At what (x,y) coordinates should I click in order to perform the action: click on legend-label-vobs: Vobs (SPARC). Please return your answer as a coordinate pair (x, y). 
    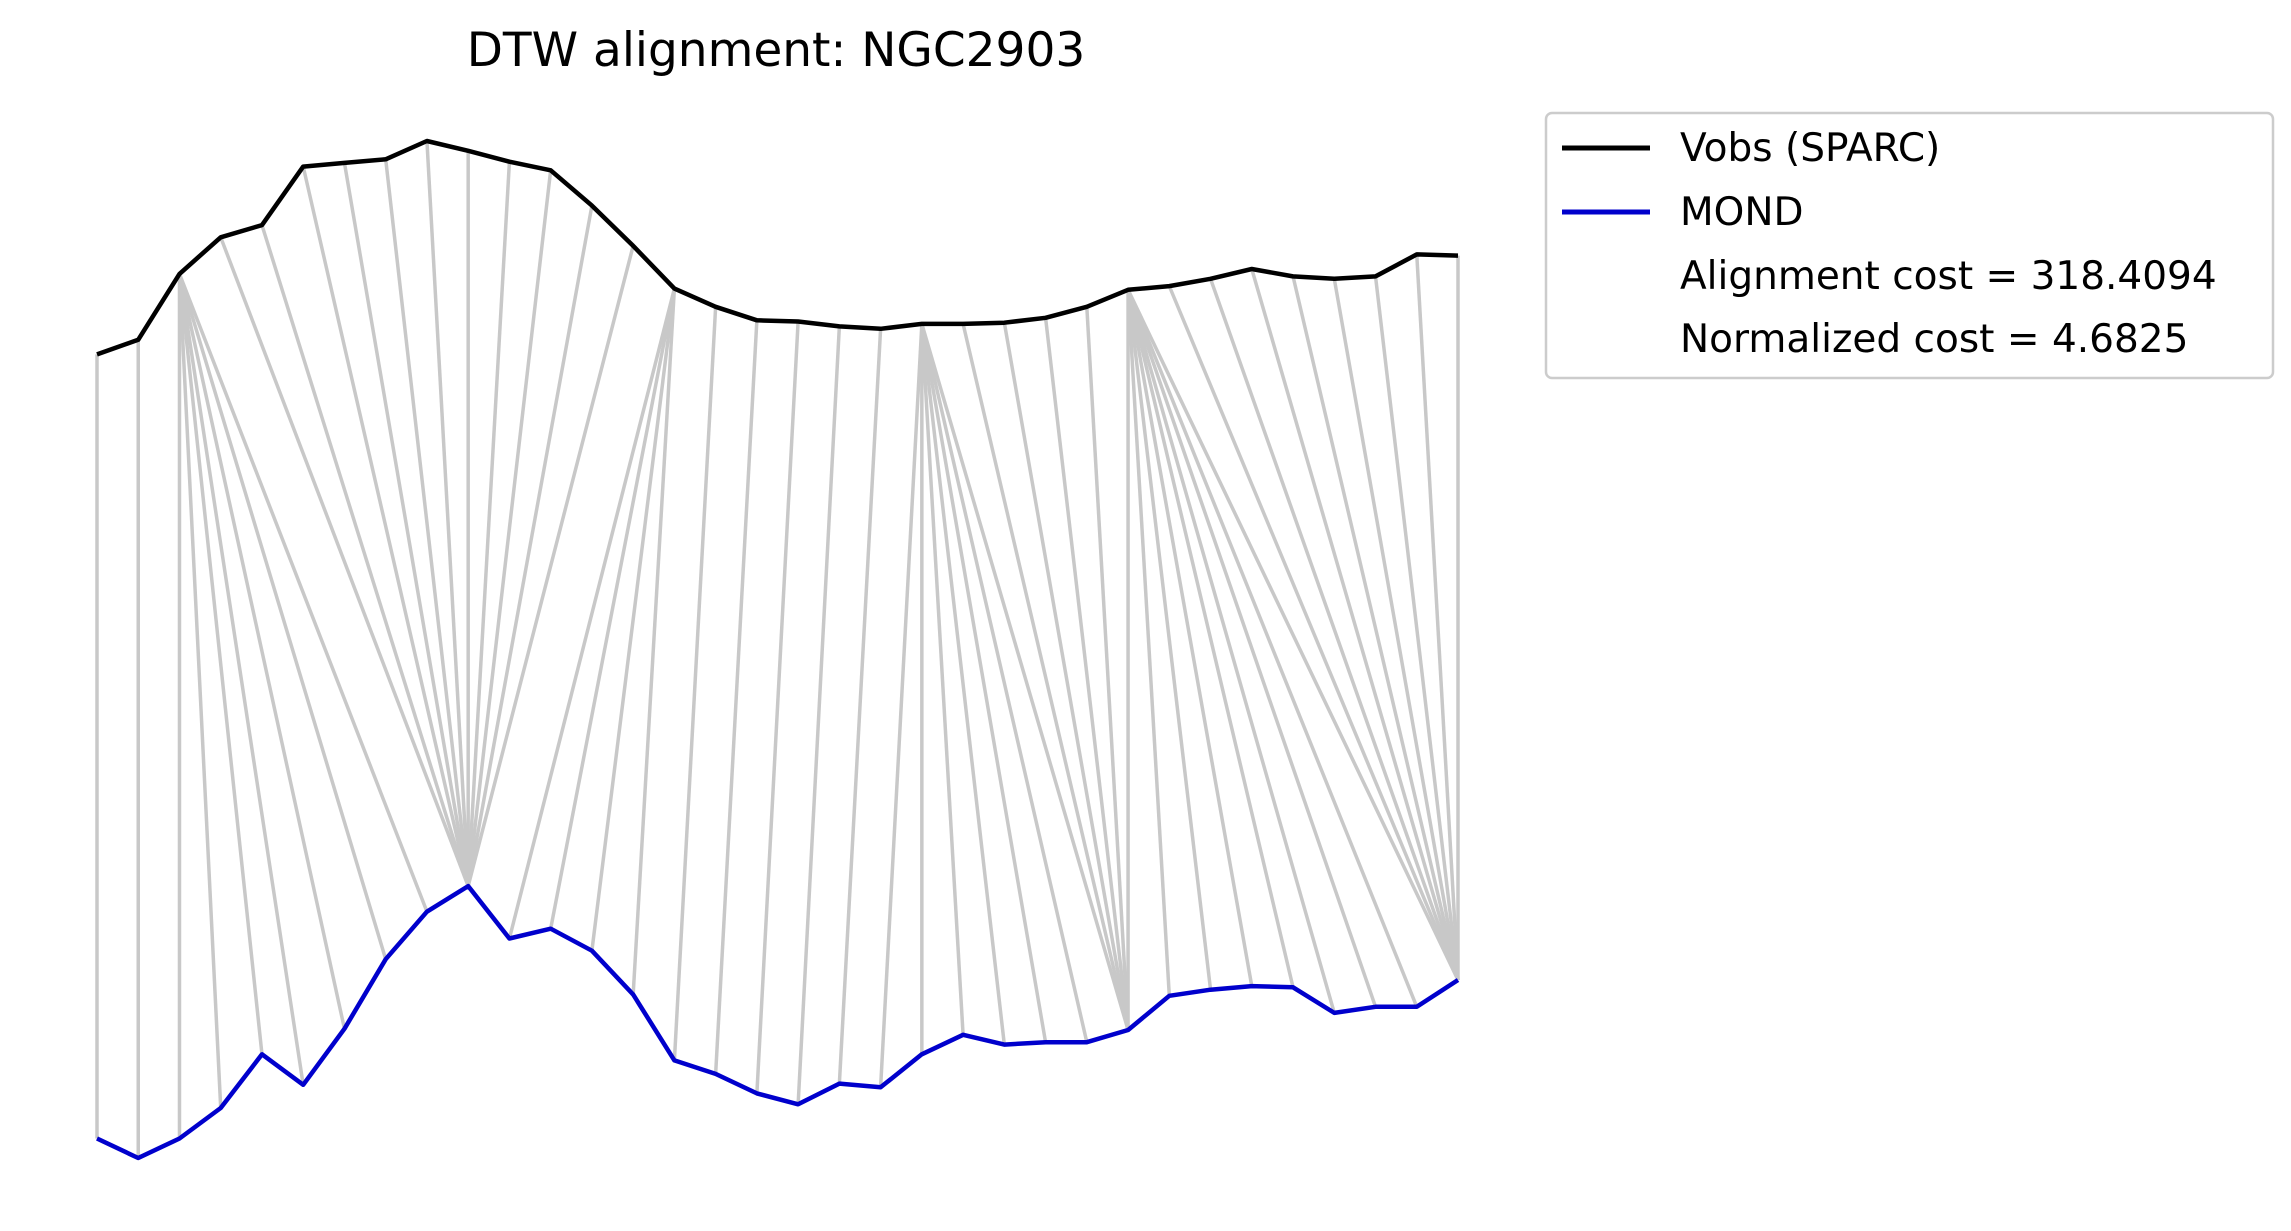
    Looking at the image, I should click on (1810, 148).